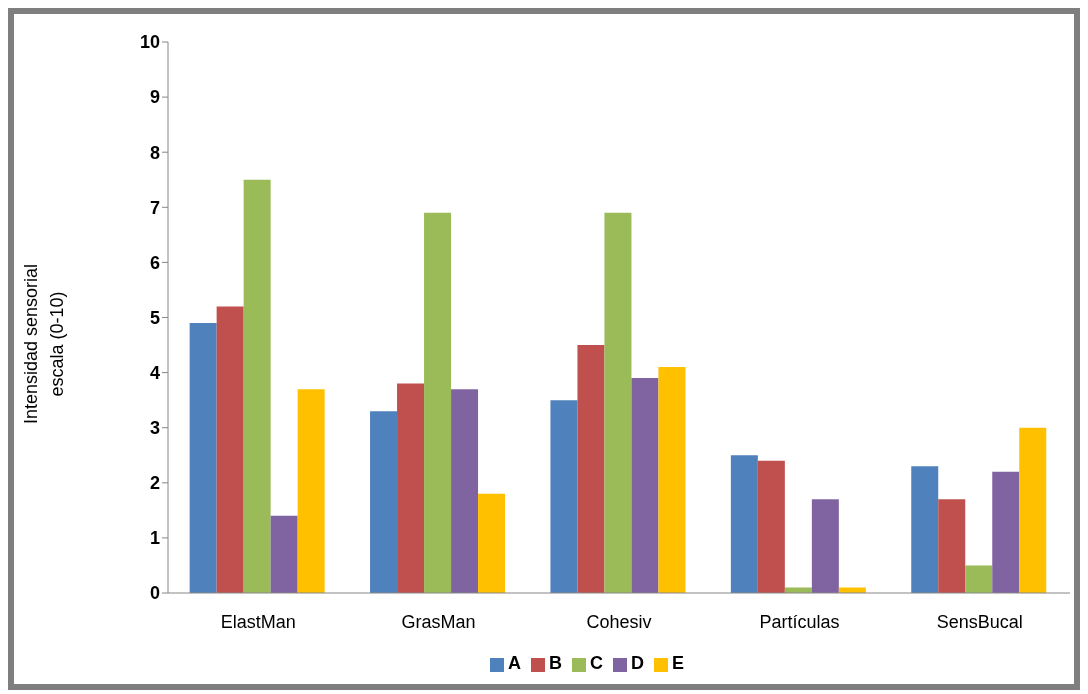 Image resolution: width=1088 pixels, height=694 pixels. What do you see at coordinates (637, 663) in the screenshot?
I see `legend-label: D` at bounding box center [637, 663].